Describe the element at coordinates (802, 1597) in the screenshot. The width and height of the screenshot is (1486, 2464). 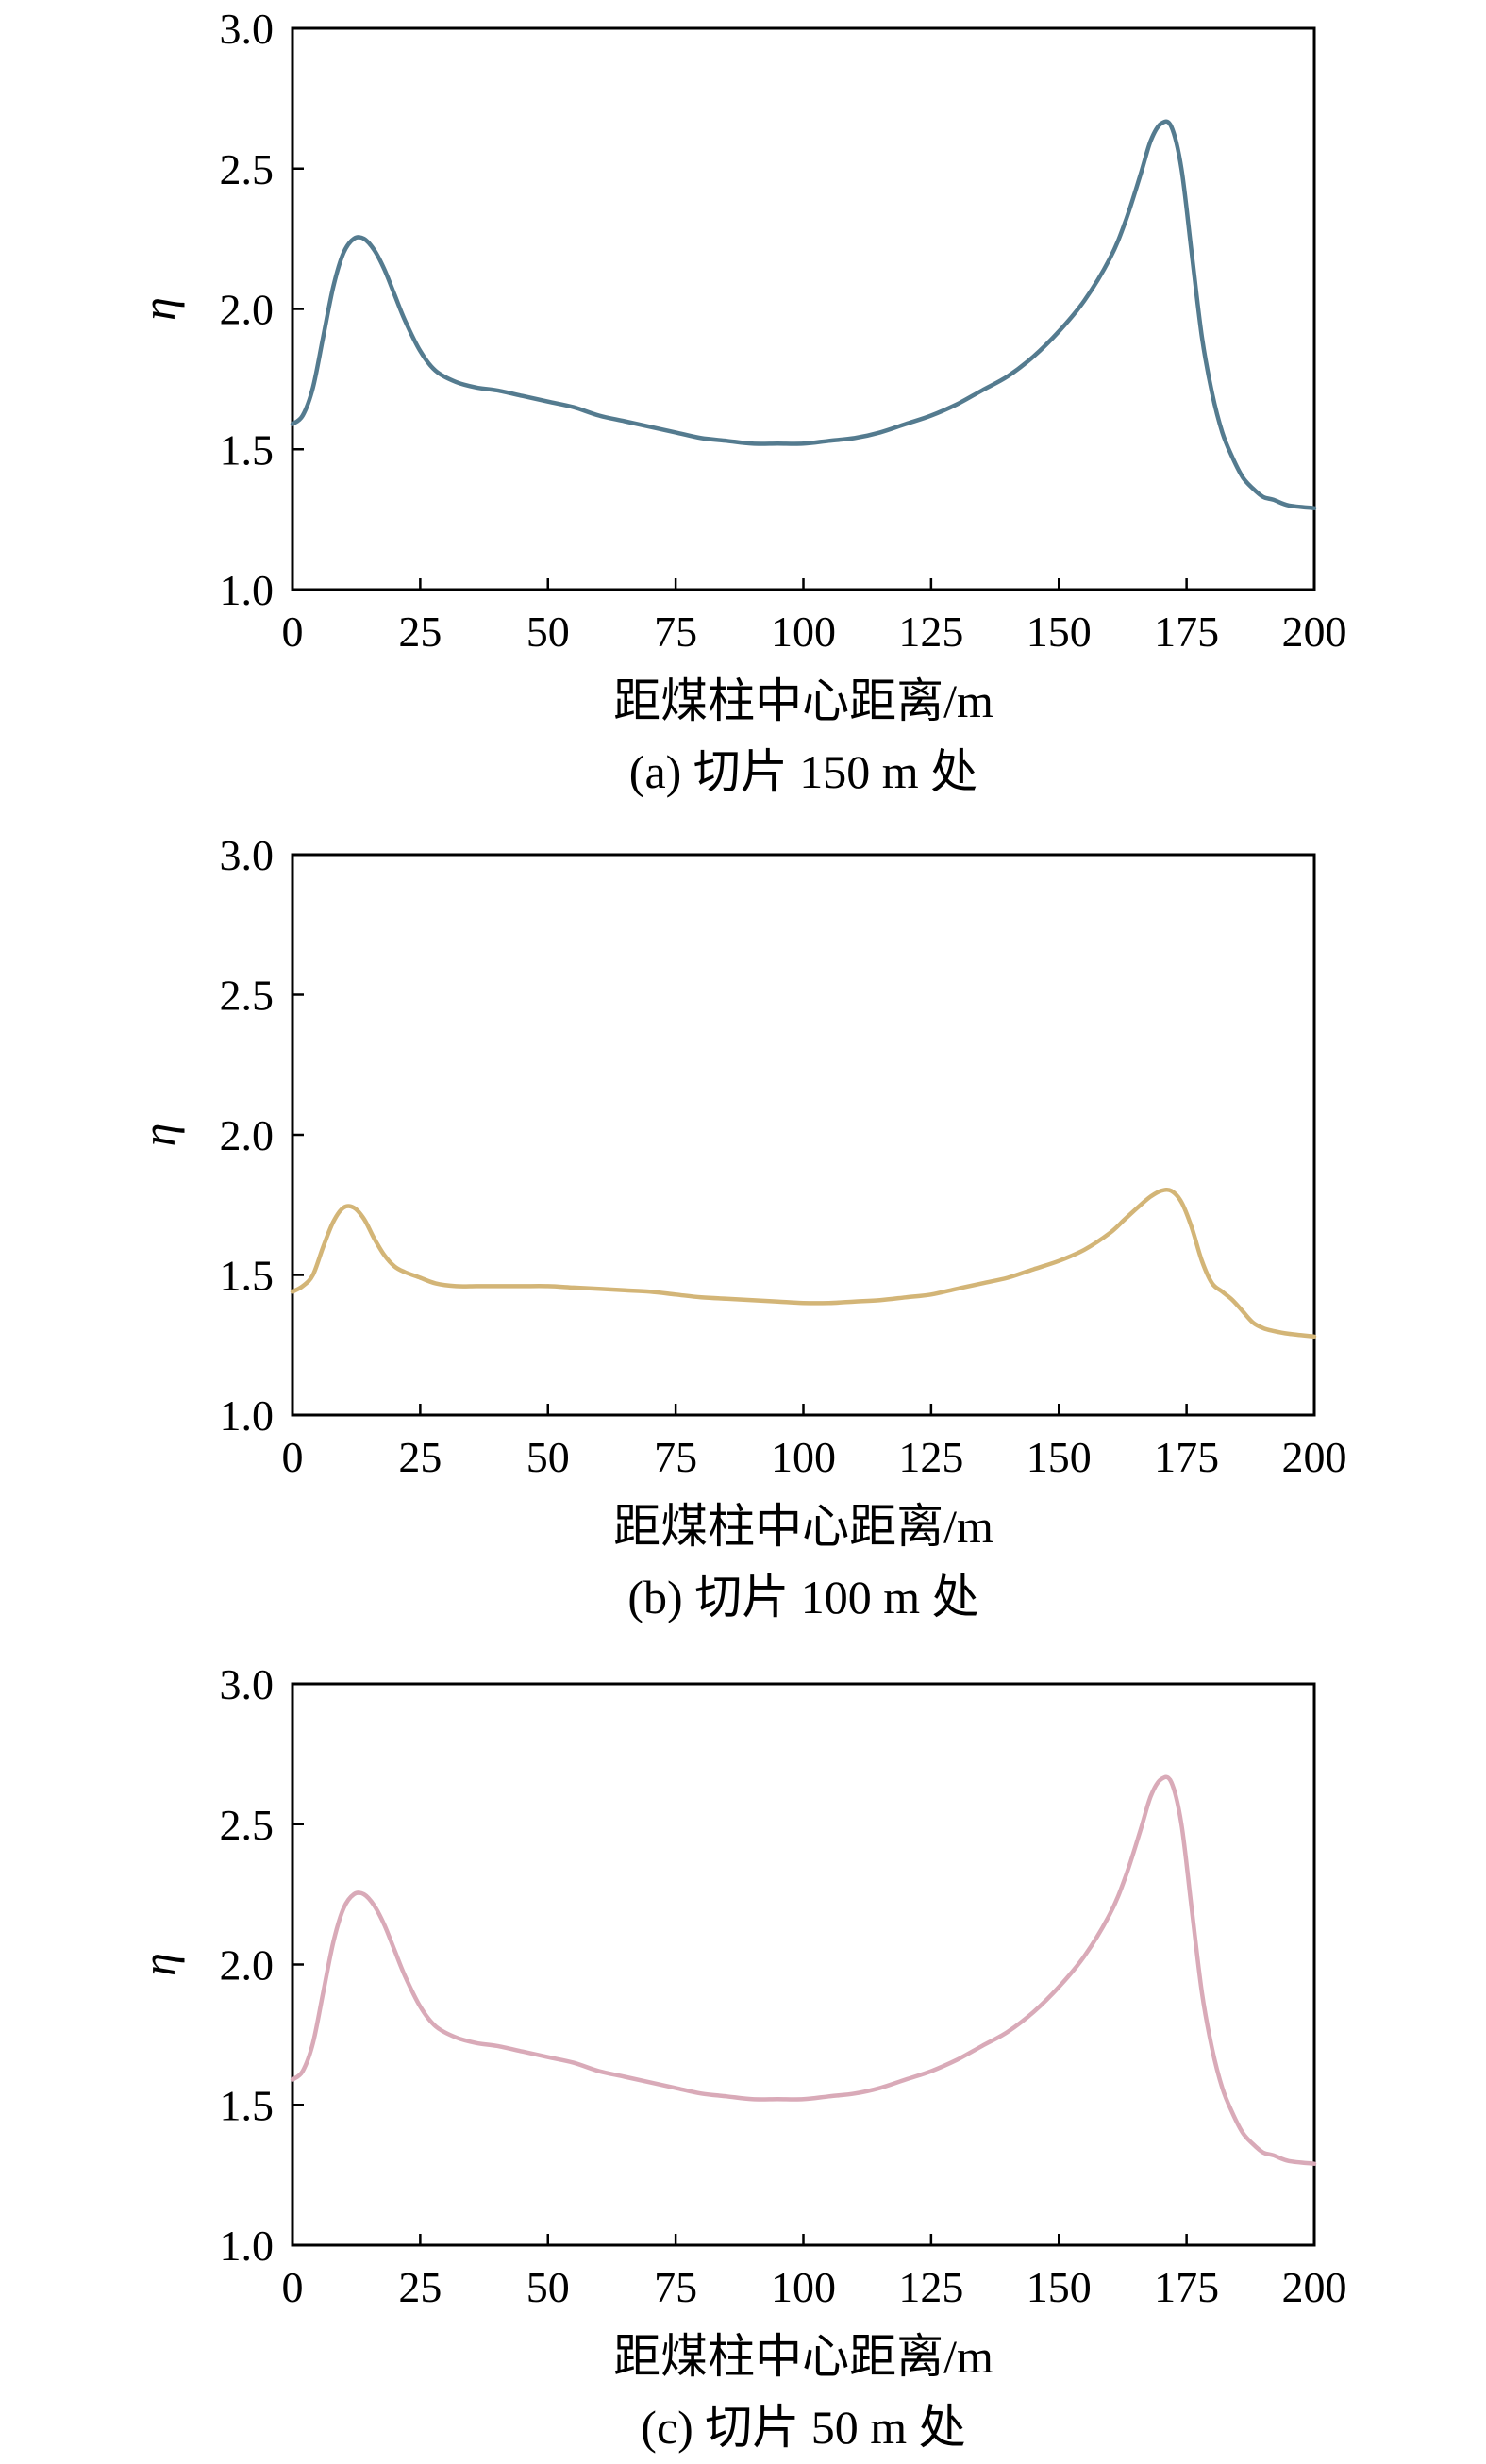
I see `panel-caption: (b) 切片 100 m 处` at that location.